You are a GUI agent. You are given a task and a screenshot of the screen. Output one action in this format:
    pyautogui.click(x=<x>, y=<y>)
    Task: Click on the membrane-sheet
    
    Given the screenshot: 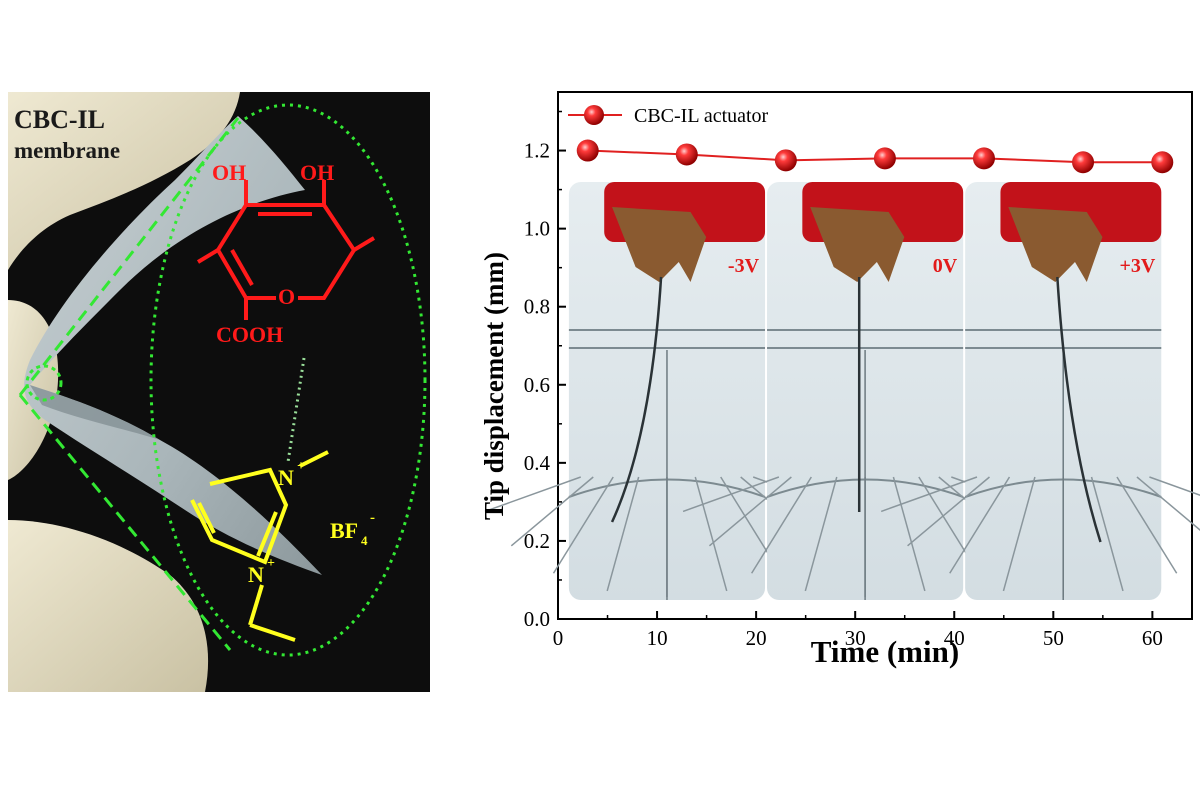 What is the action you would take?
    pyautogui.click(x=173, y=345)
    